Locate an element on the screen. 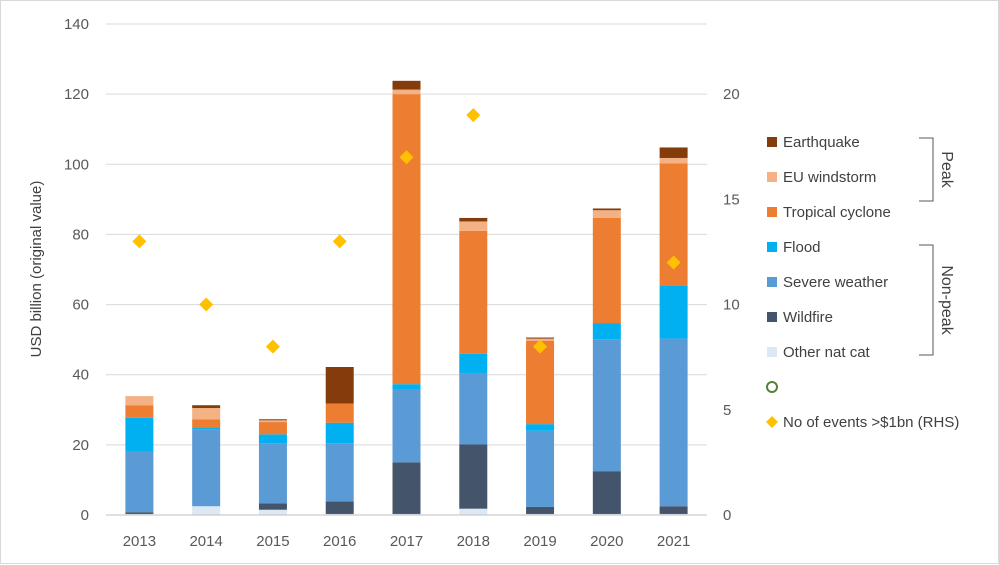 Image resolution: width=999 pixels, height=565 pixels. group-label: Non-peak is located at coordinates (946, 300).